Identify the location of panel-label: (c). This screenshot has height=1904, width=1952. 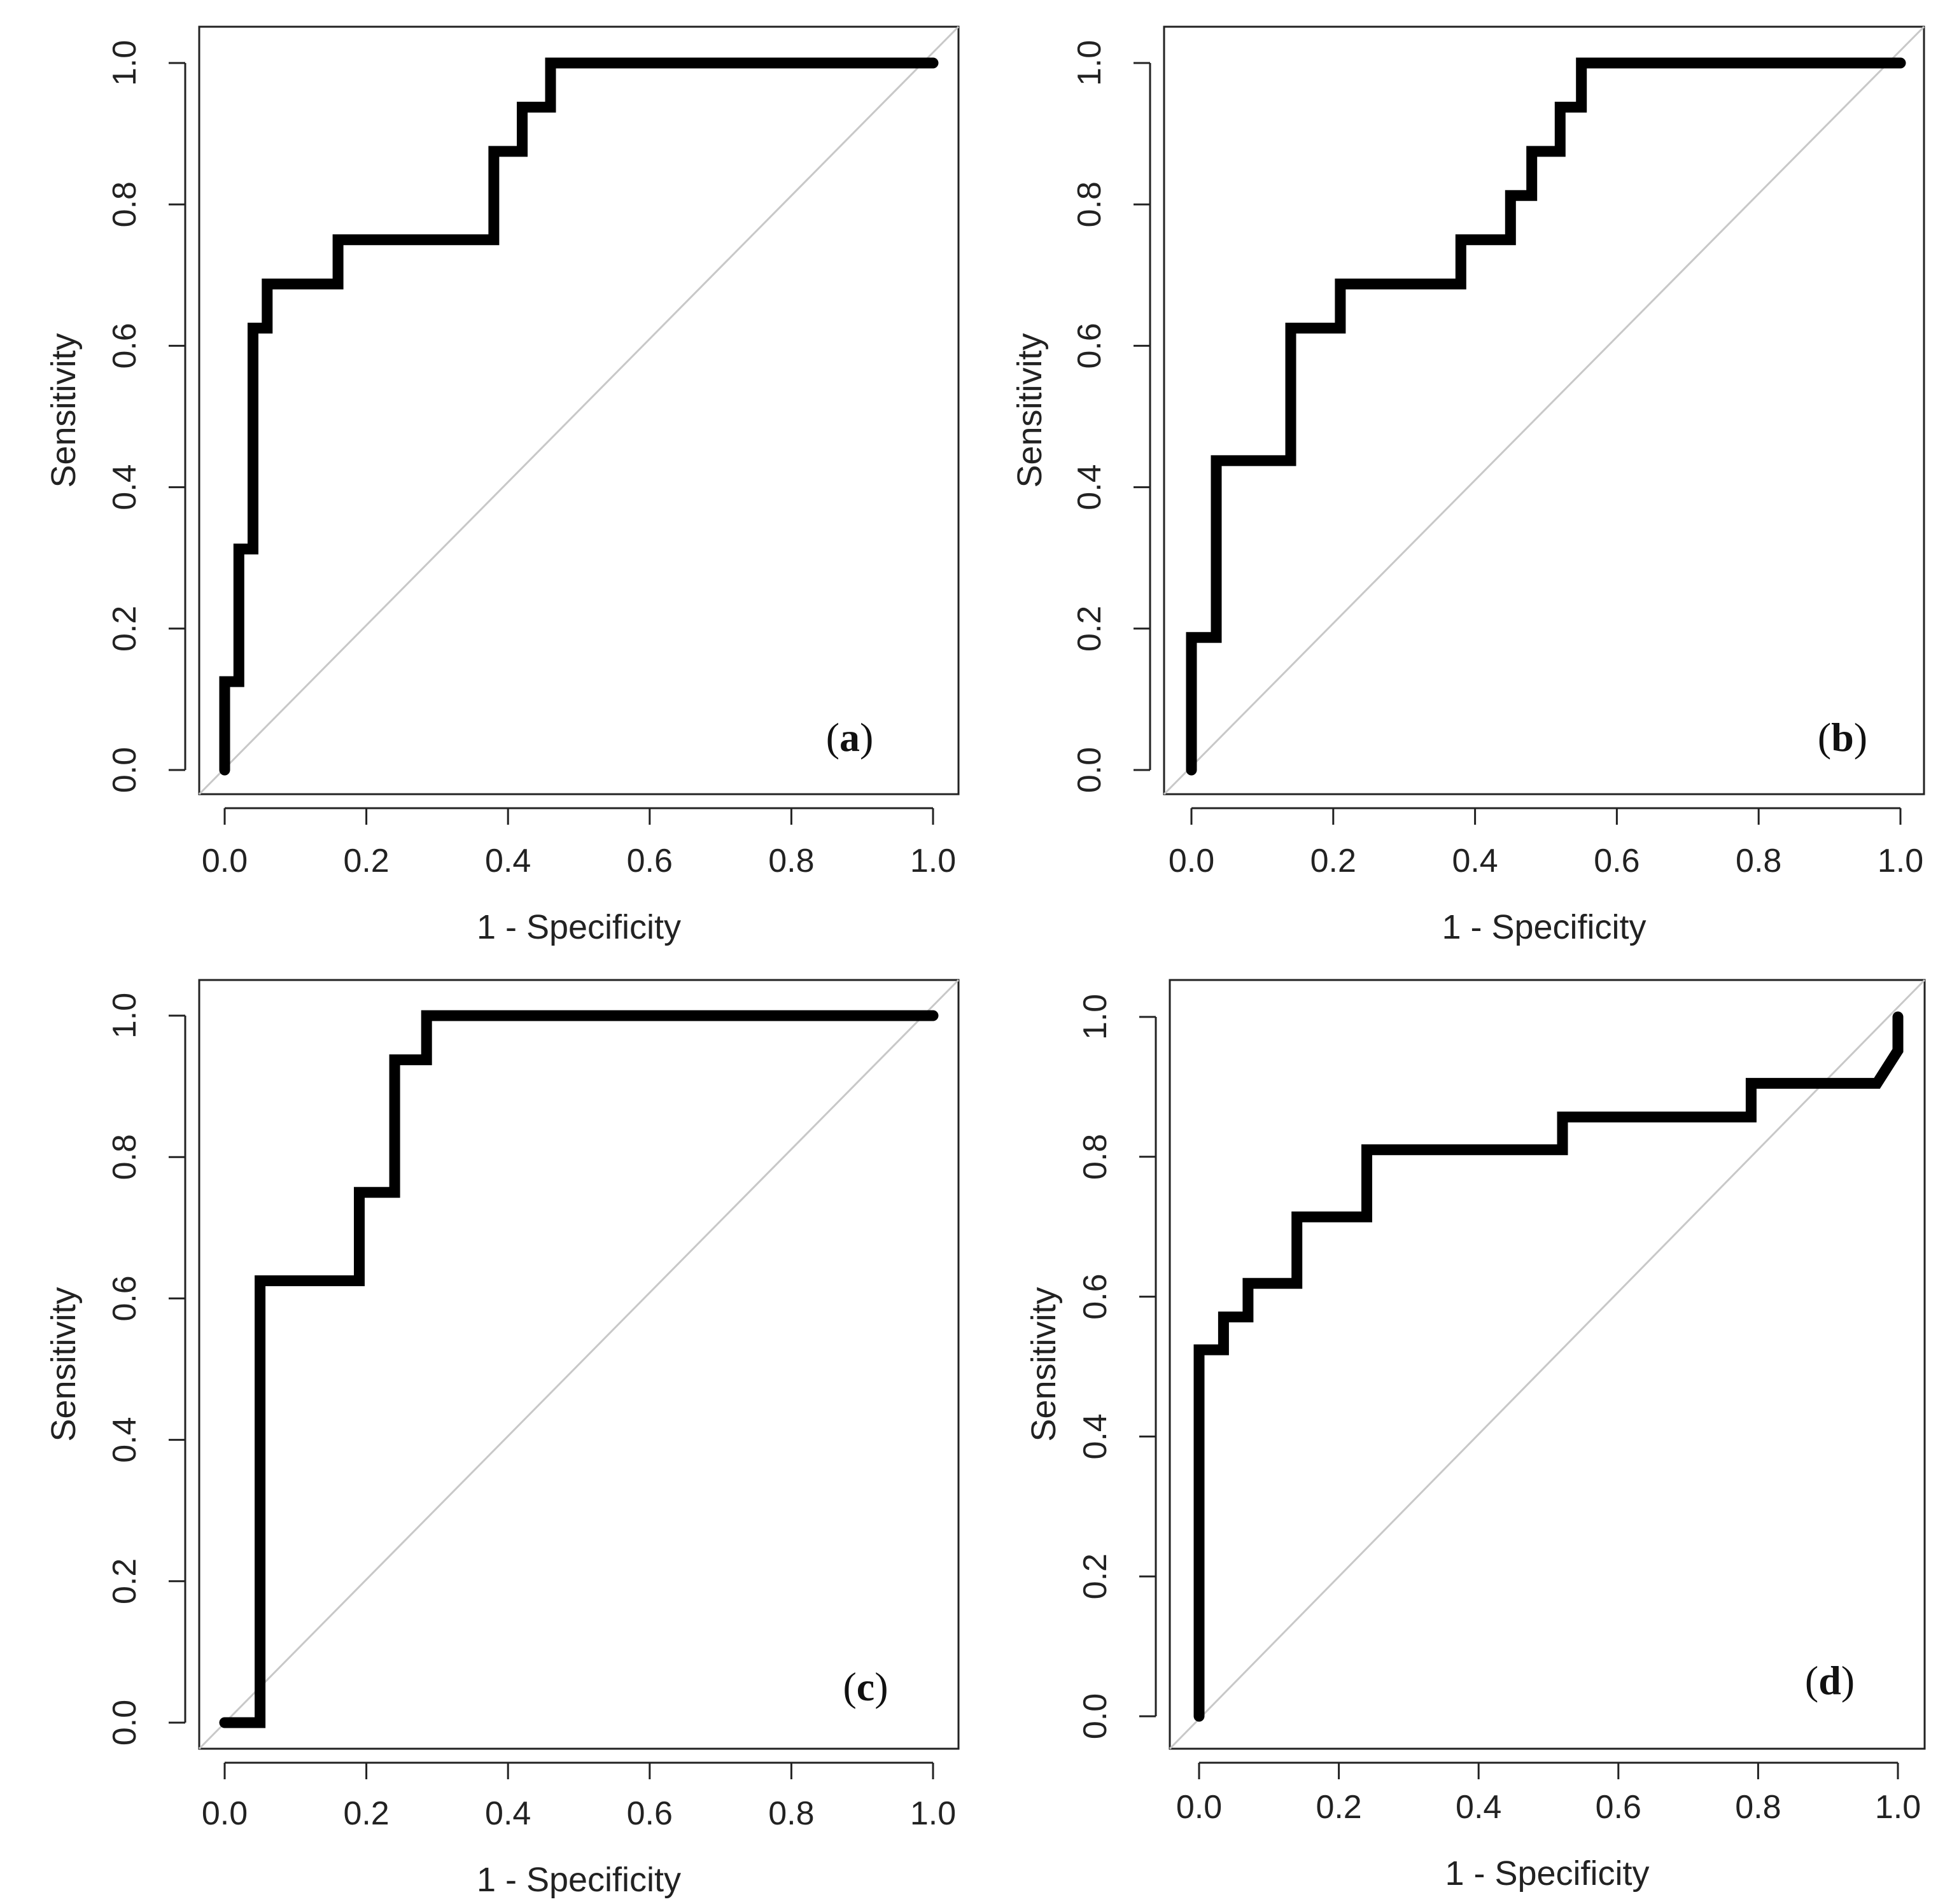
(866, 1686).